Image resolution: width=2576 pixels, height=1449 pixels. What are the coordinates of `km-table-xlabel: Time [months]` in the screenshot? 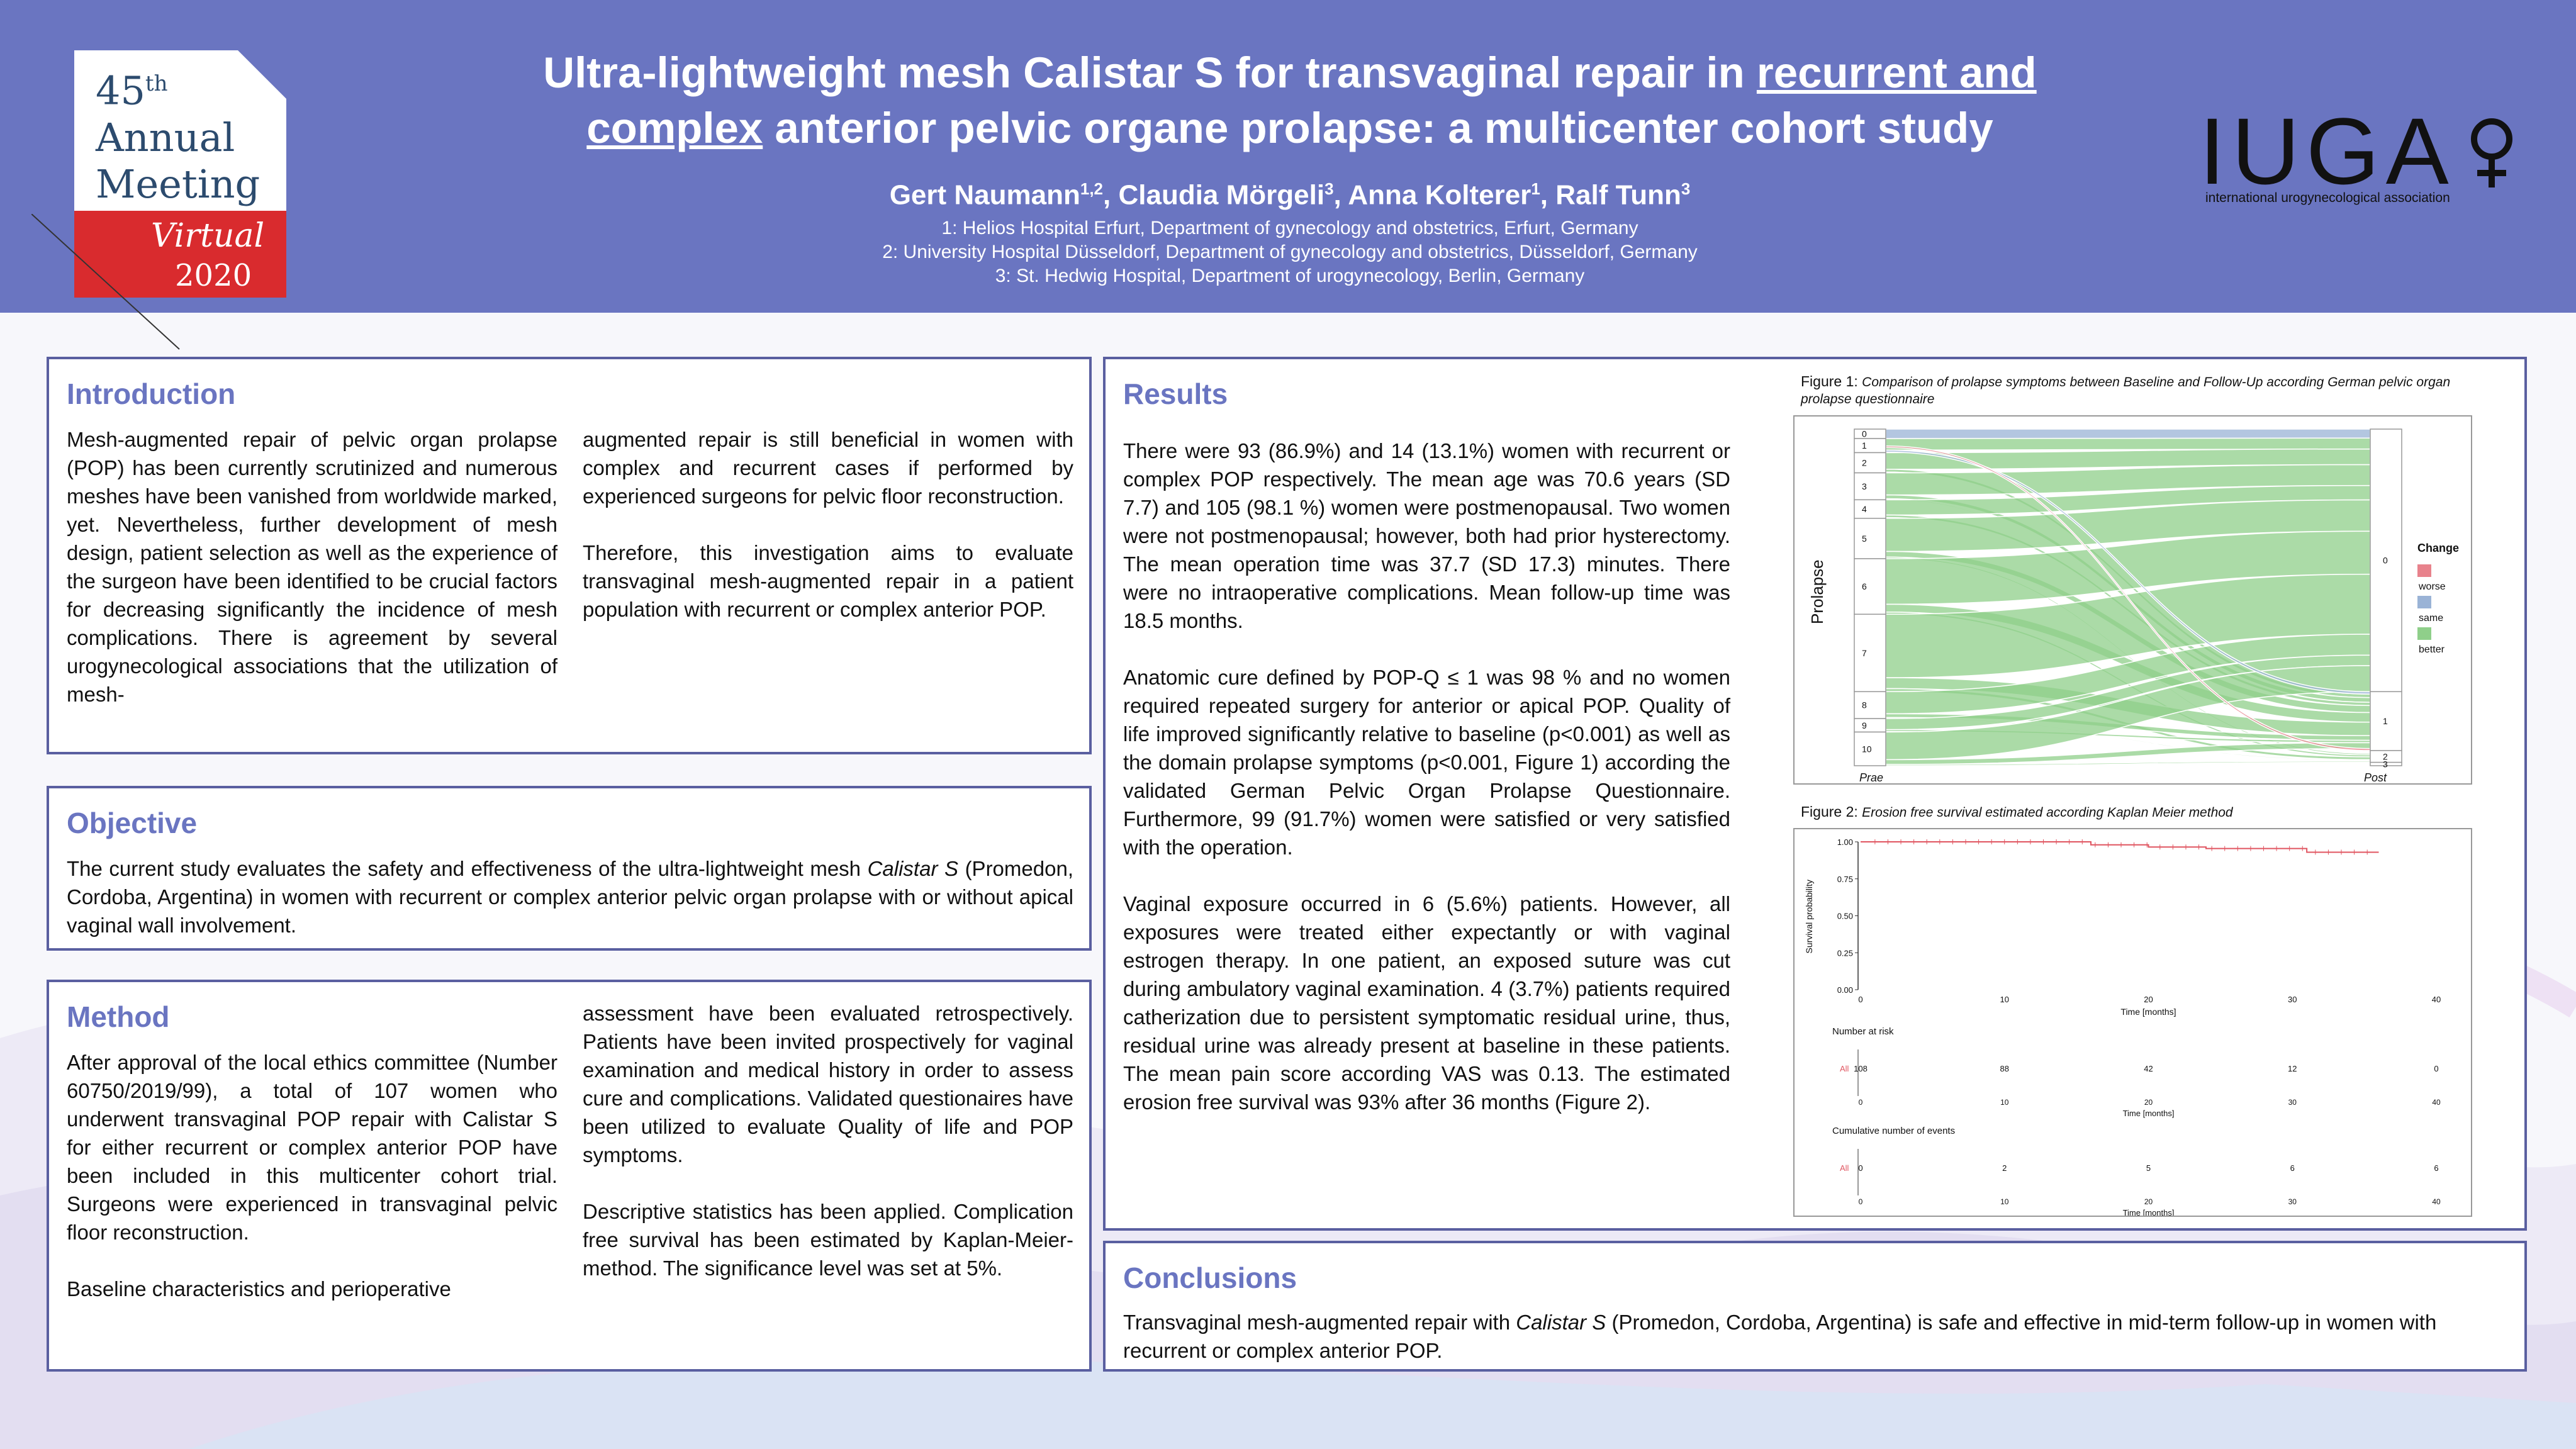 It's located at (2149, 1113).